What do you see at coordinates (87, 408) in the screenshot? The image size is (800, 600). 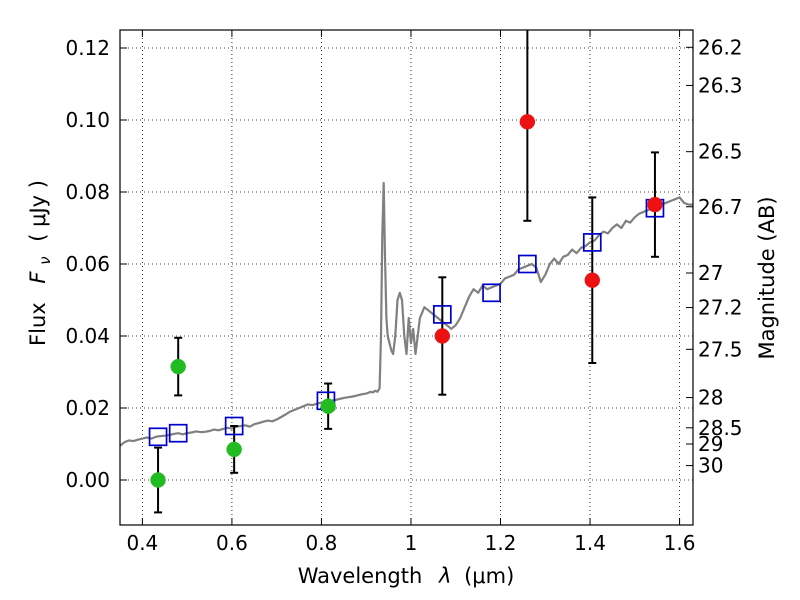 I see `y-tick-label: 0.02` at bounding box center [87, 408].